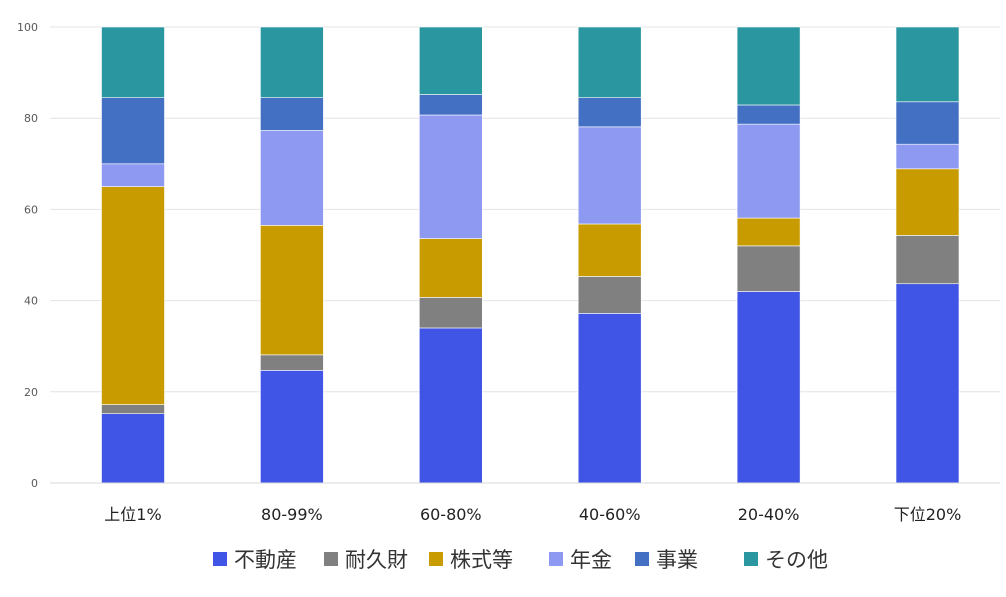 This screenshot has width=1006, height=597. What do you see at coordinates (292, 514) in the screenshot?
I see `x-category-label: 80-99%` at bounding box center [292, 514].